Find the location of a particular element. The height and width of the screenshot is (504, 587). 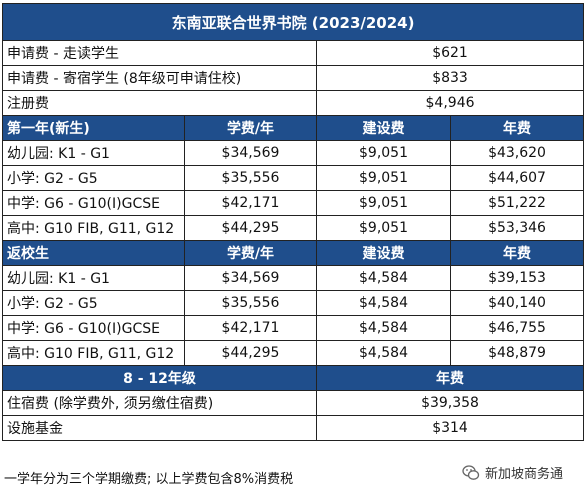

annual-fee-cell: $51,222 is located at coordinates (517, 203).